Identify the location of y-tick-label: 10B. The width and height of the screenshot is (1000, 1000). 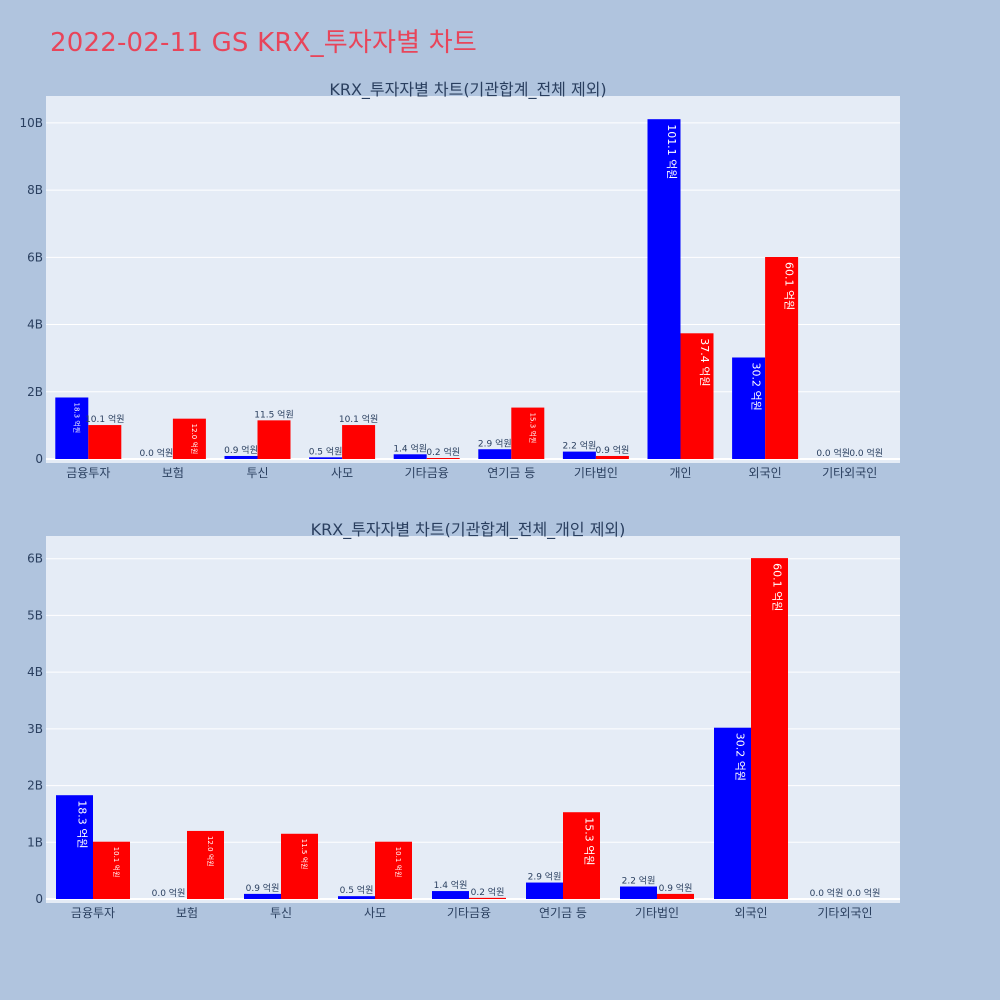
(31, 123).